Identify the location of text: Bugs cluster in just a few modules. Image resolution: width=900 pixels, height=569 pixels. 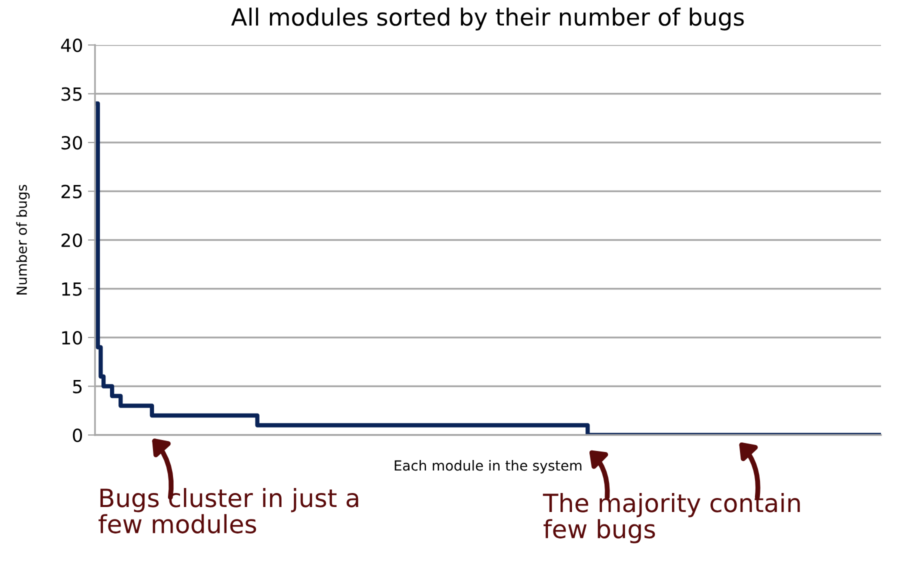
(228, 511).